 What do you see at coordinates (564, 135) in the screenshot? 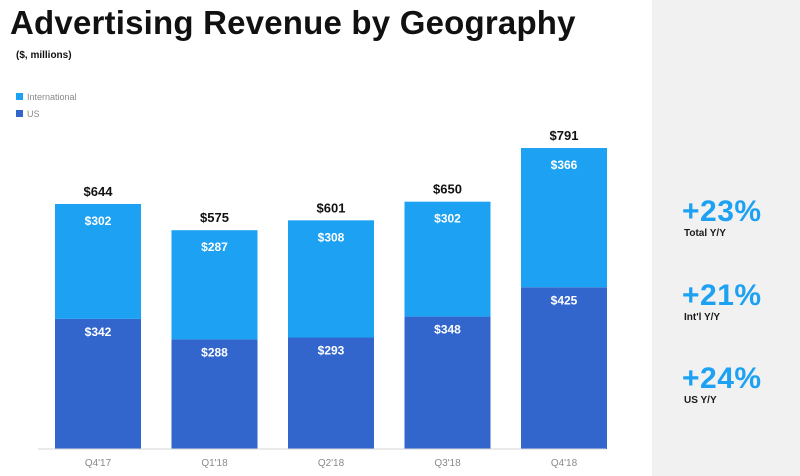
I see `label-total-4: $791` at bounding box center [564, 135].